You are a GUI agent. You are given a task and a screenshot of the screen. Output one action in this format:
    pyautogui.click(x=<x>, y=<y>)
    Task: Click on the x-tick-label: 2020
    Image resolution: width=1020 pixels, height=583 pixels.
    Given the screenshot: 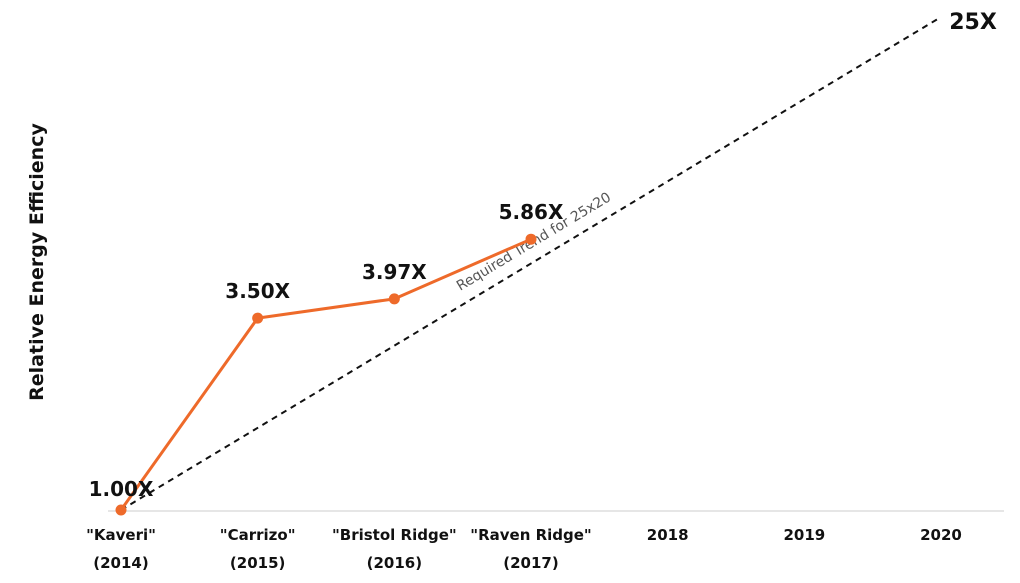 What is the action you would take?
    pyautogui.click(x=941, y=535)
    